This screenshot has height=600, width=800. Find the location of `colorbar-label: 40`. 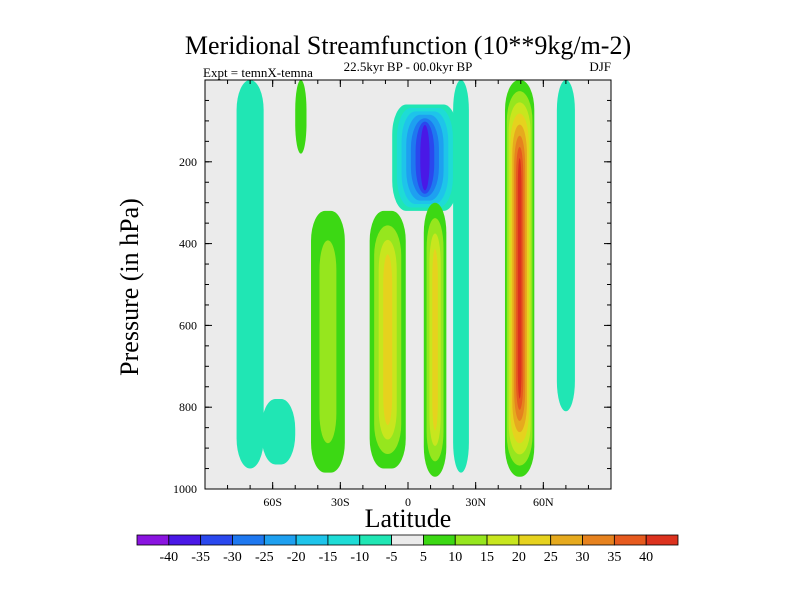

colorbar-label: 40 is located at coordinates (646, 557).